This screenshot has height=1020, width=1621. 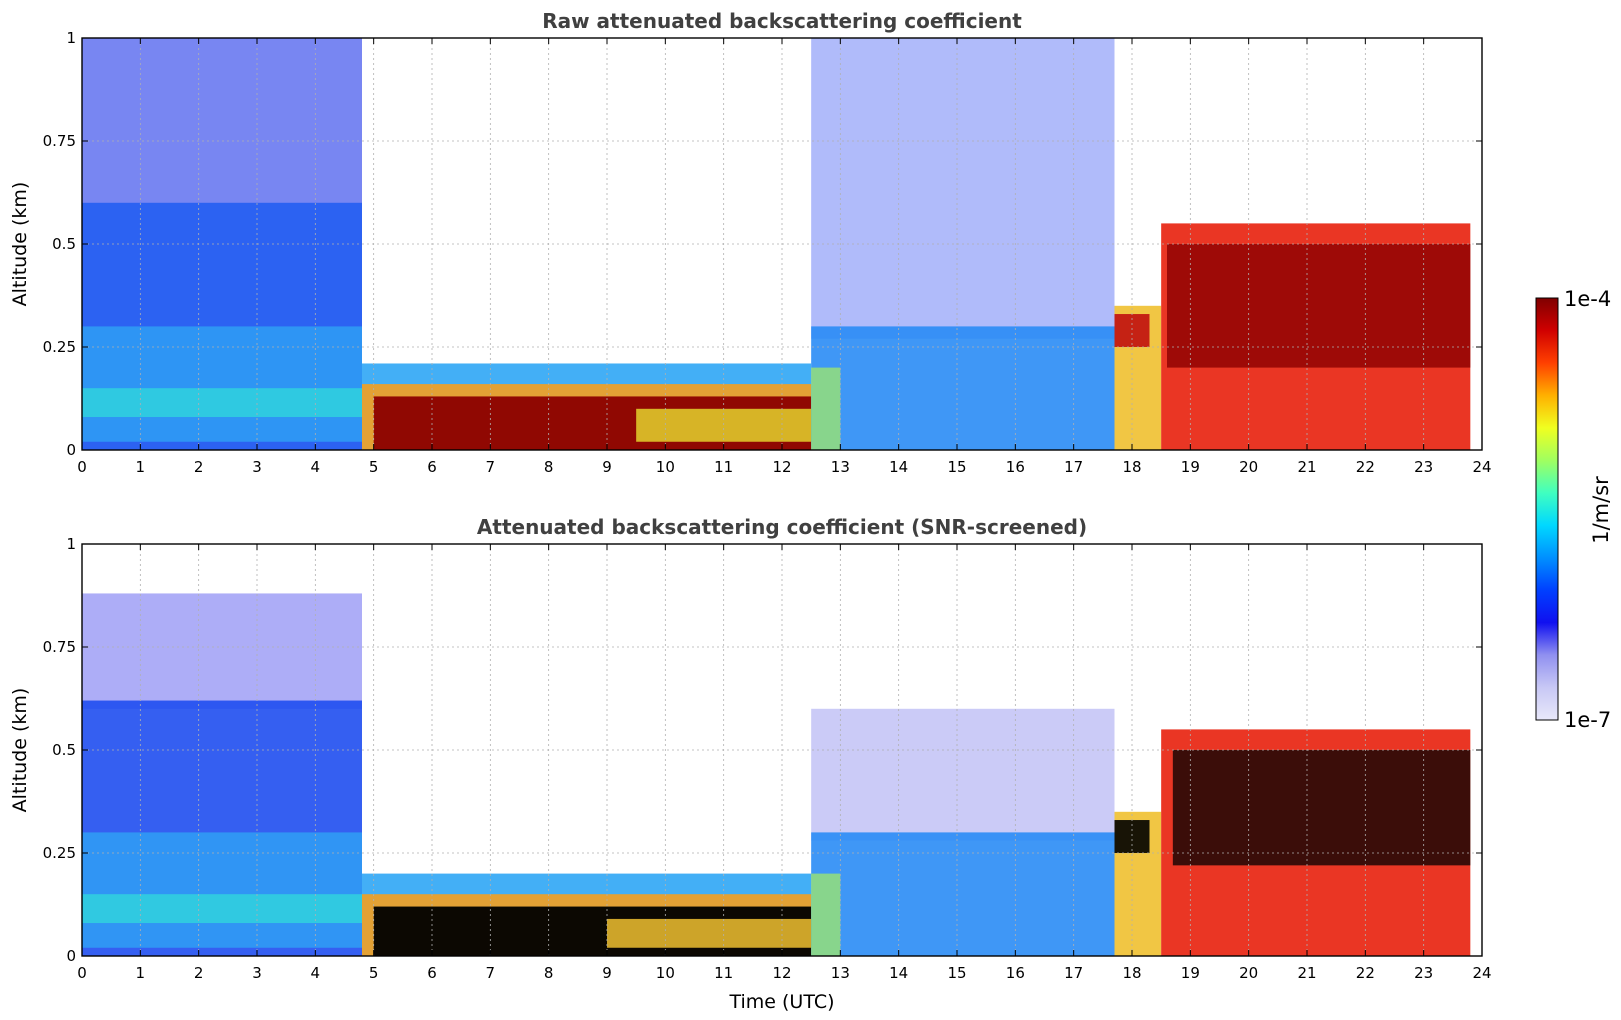 I want to click on colorbar-min-label: 1e-7, so click(x=1587, y=720).